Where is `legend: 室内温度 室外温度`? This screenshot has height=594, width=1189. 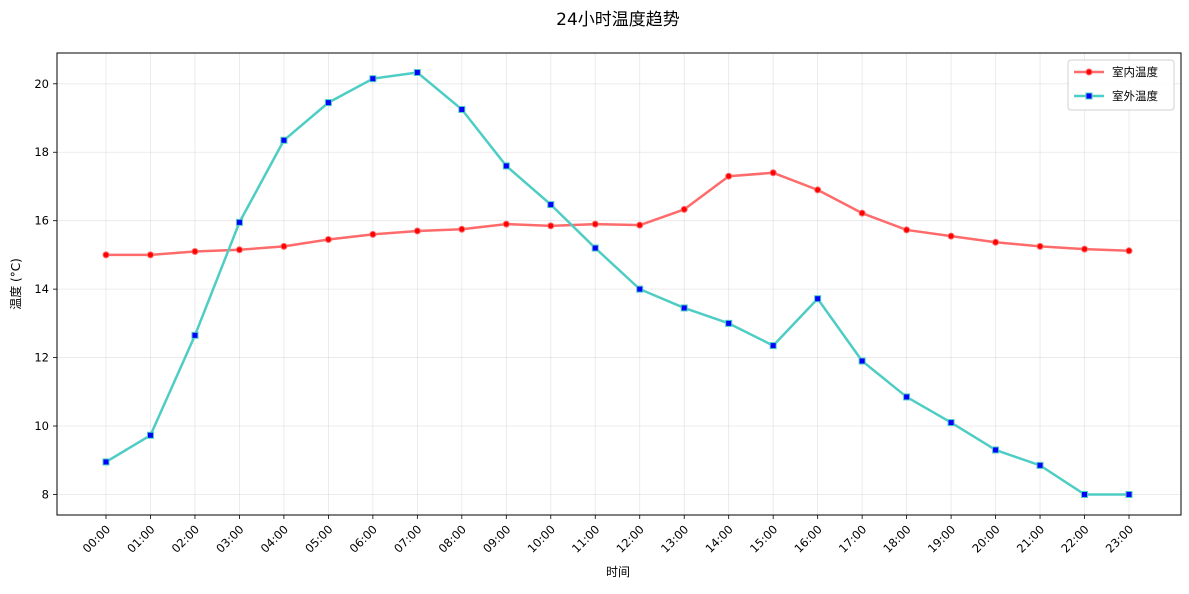
legend: 室内温度 室外温度 is located at coordinates (1121, 85).